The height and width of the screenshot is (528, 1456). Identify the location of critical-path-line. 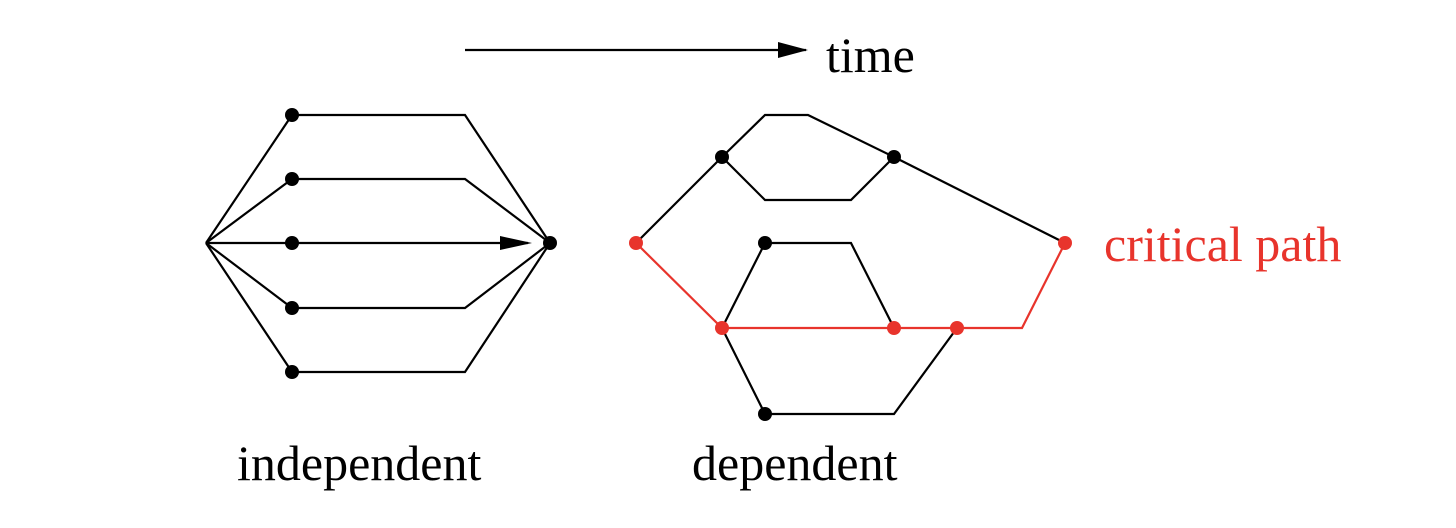
(850, 286).